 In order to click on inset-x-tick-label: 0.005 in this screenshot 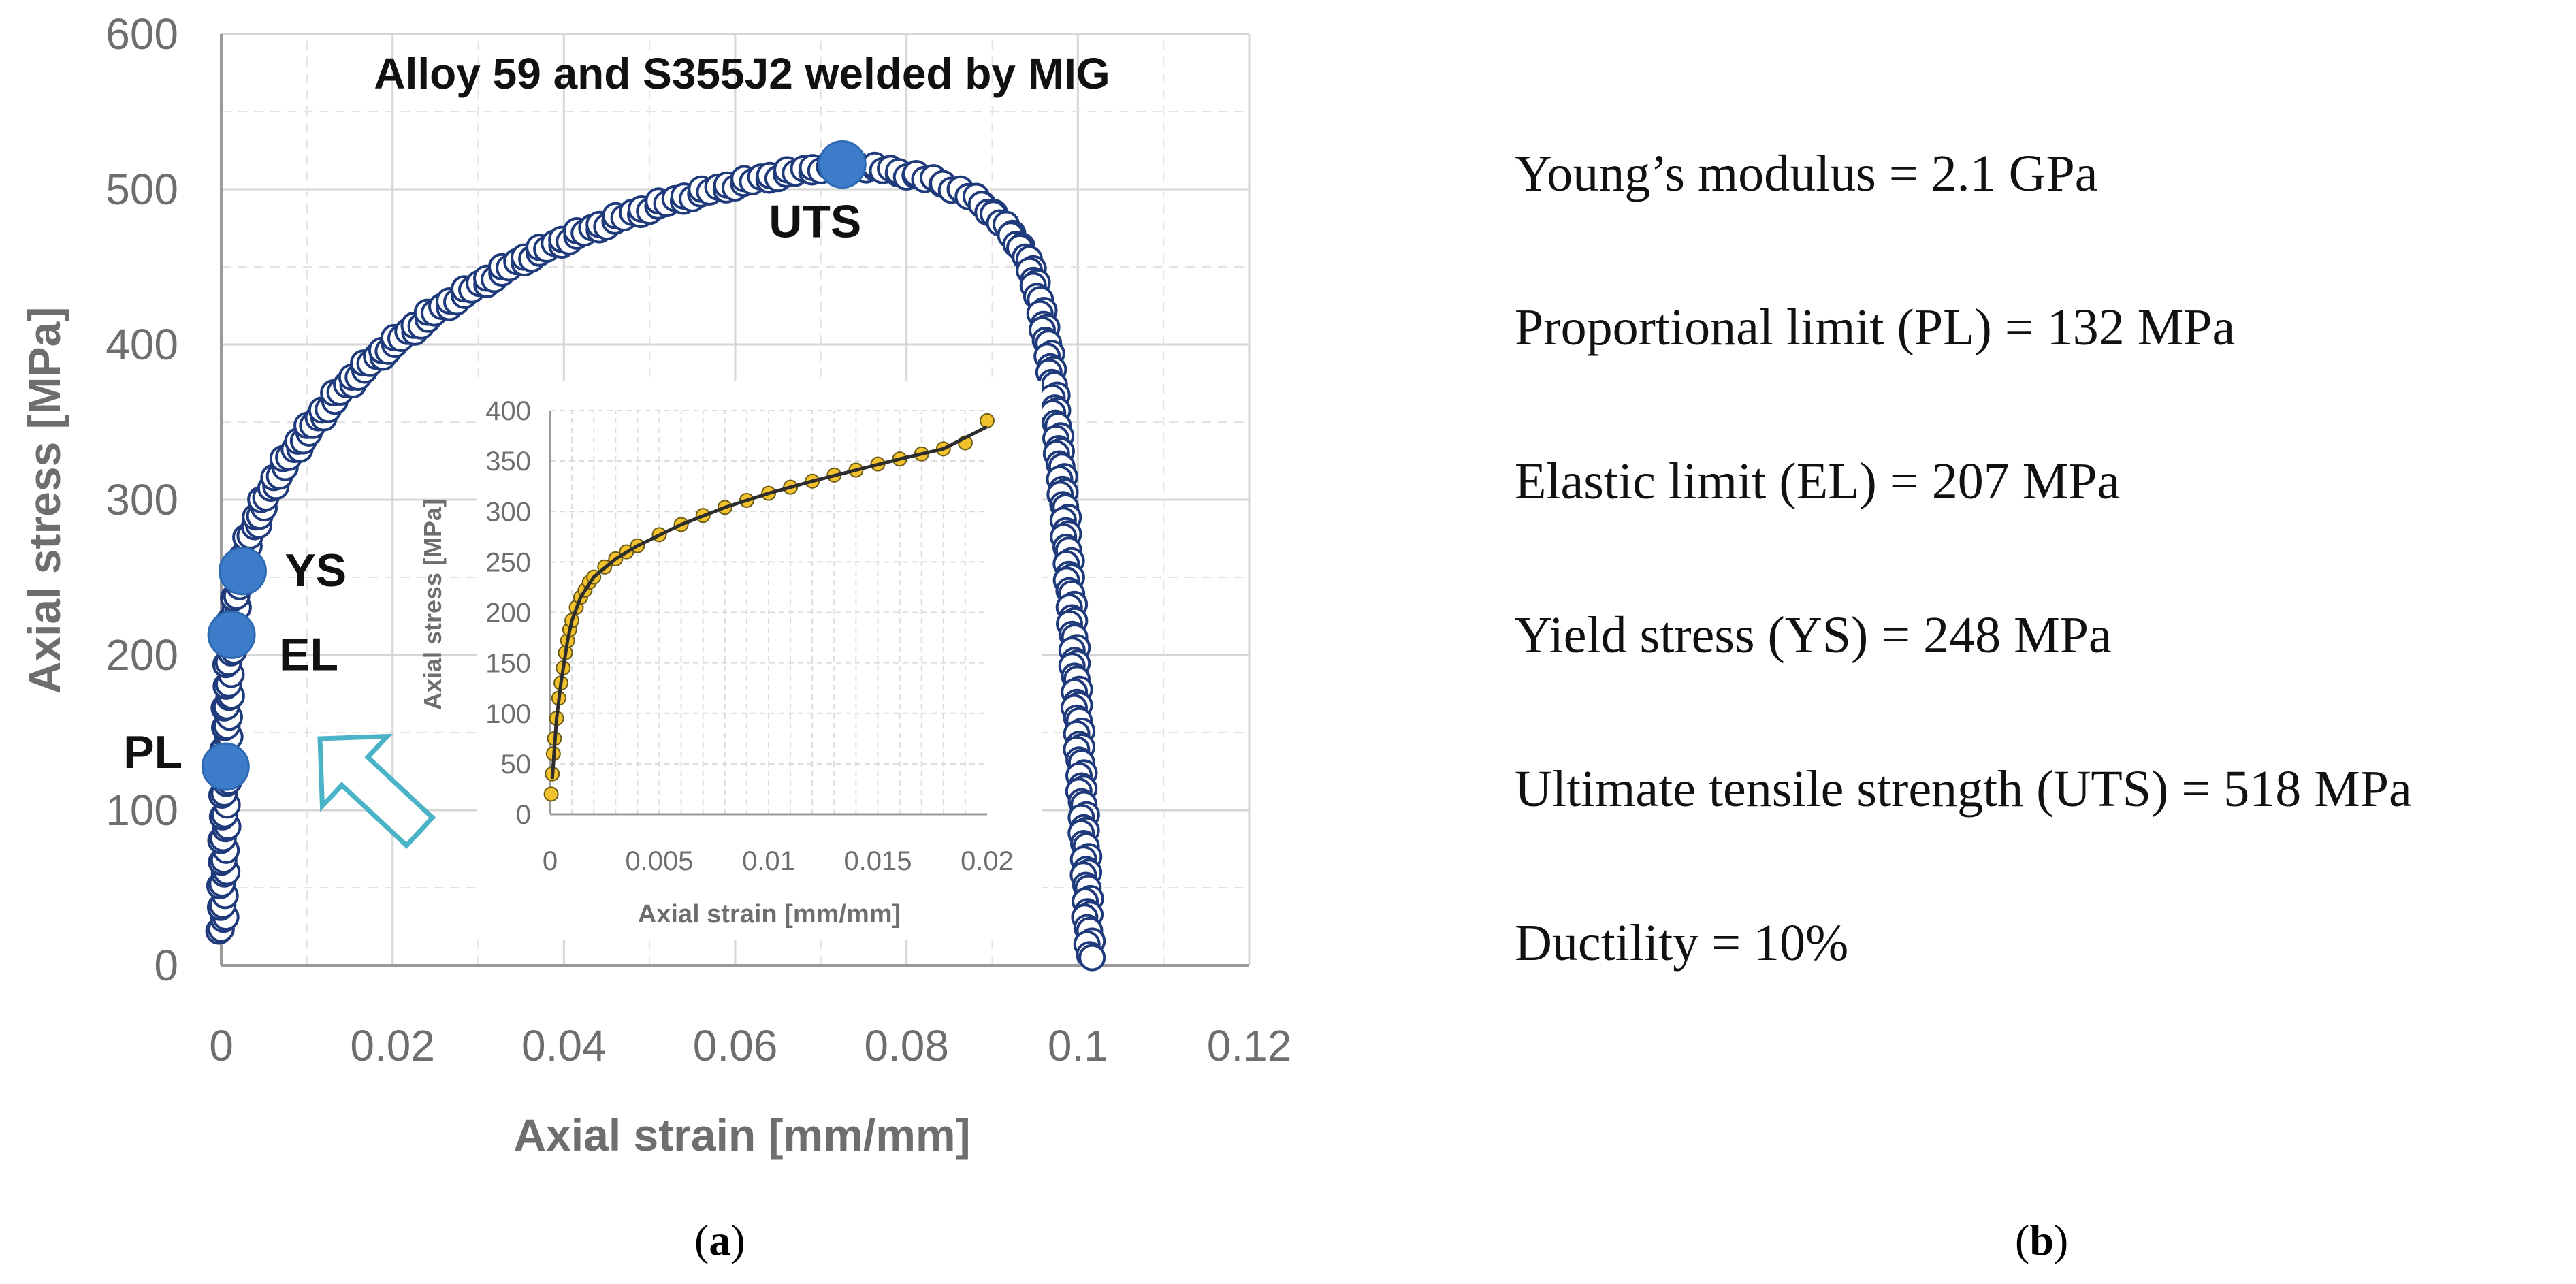, I will do `click(659, 861)`.